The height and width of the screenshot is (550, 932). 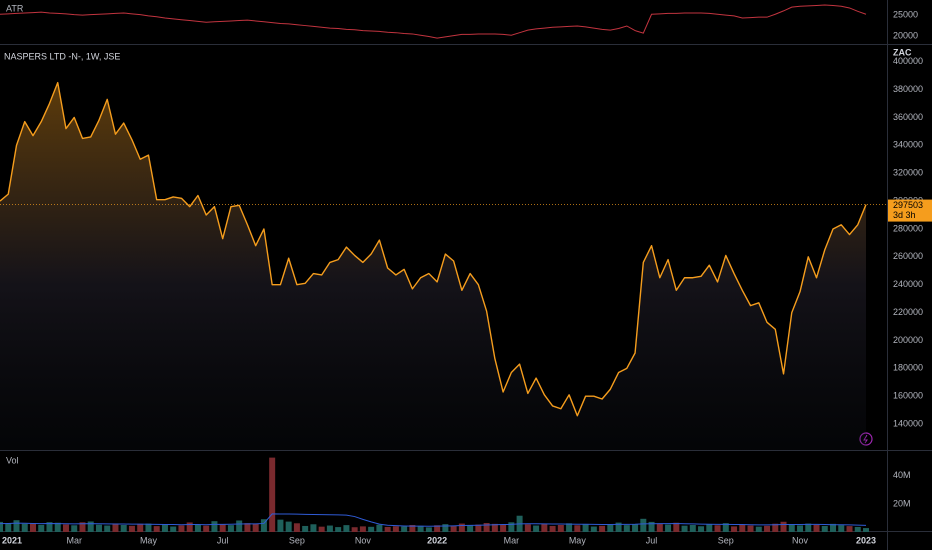 I want to click on x-tick-label: 2021, so click(x=12, y=540).